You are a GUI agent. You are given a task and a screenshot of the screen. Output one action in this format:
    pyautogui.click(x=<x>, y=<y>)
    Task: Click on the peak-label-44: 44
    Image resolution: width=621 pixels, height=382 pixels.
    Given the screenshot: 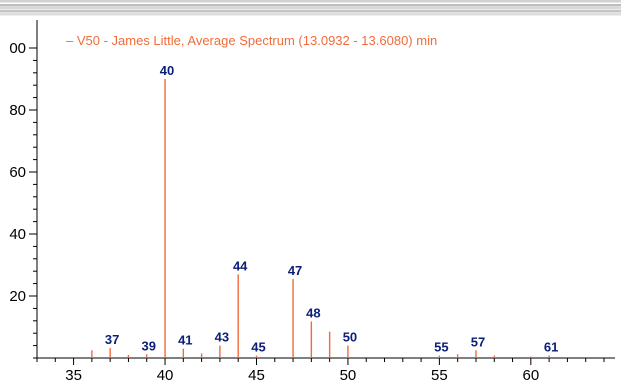 What is the action you would take?
    pyautogui.click(x=240, y=265)
    